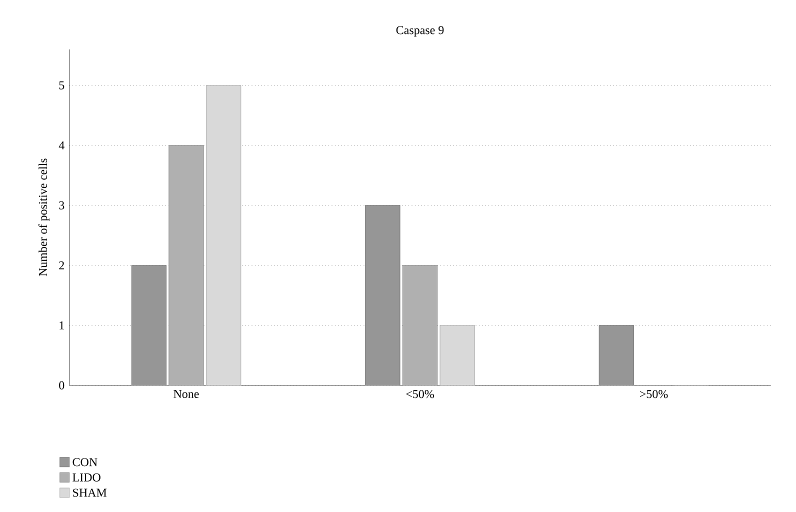  Describe the element at coordinates (85, 462) in the screenshot. I see `legend-label: CON` at that location.